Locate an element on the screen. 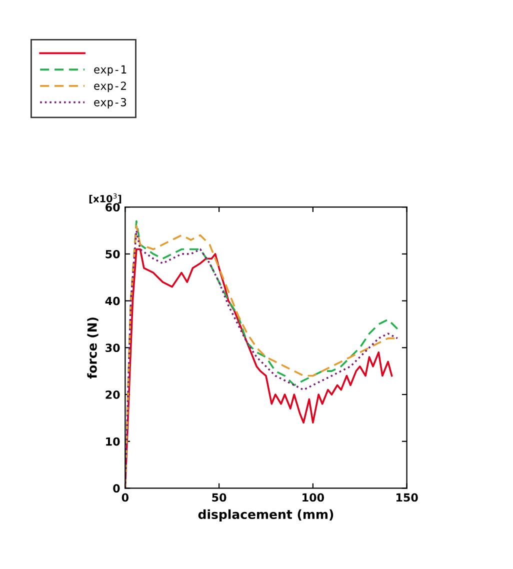 The width and height of the screenshot is (513, 569). y-axis-title: force (N) is located at coordinates (92, 348).